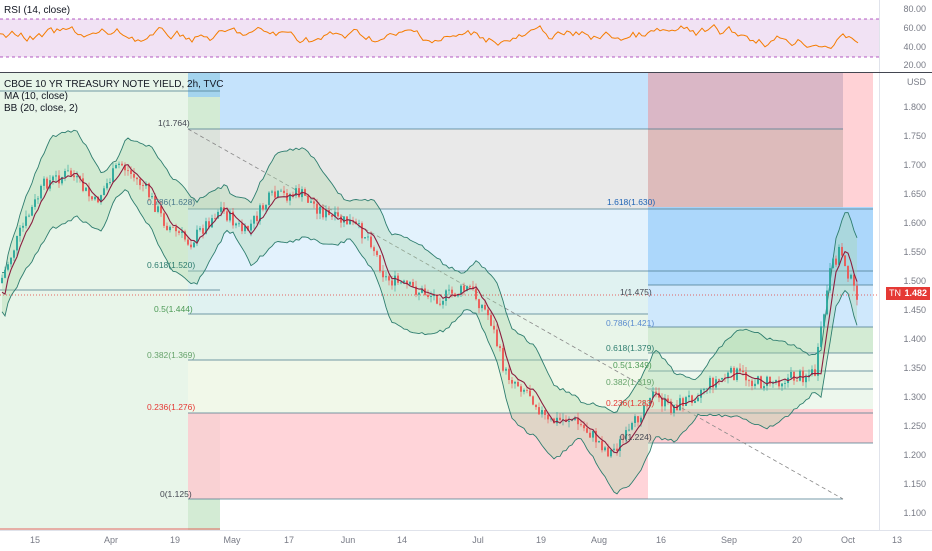 The width and height of the screenshot is (932, 551). I want to click on right-red-edge, so click(858, 140).